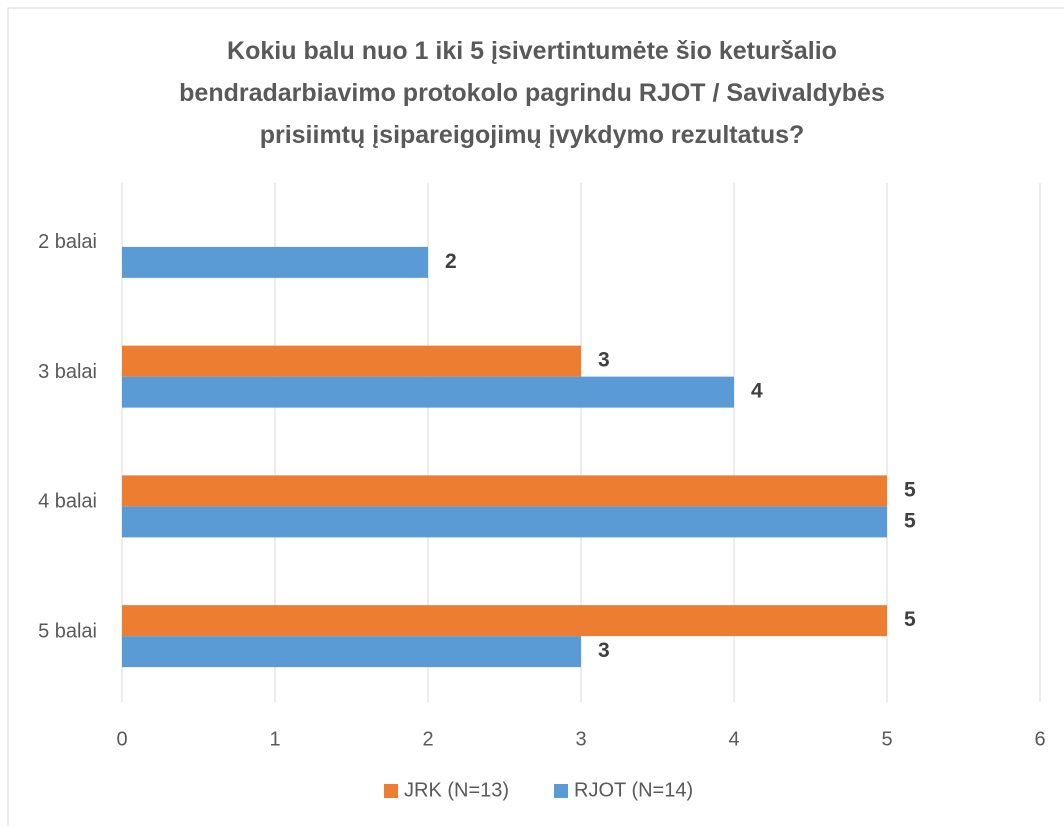 The height and width of the screenshot is (826, 1064). I want to click on value-label: 4, so click(757, 391).